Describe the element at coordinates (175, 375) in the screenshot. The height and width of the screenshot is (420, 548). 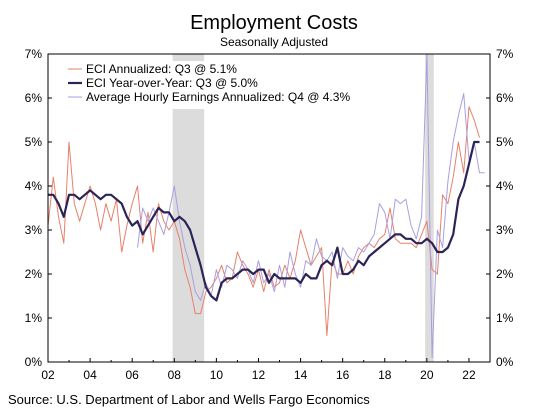
I see `x-tick-label: 08` at that location.